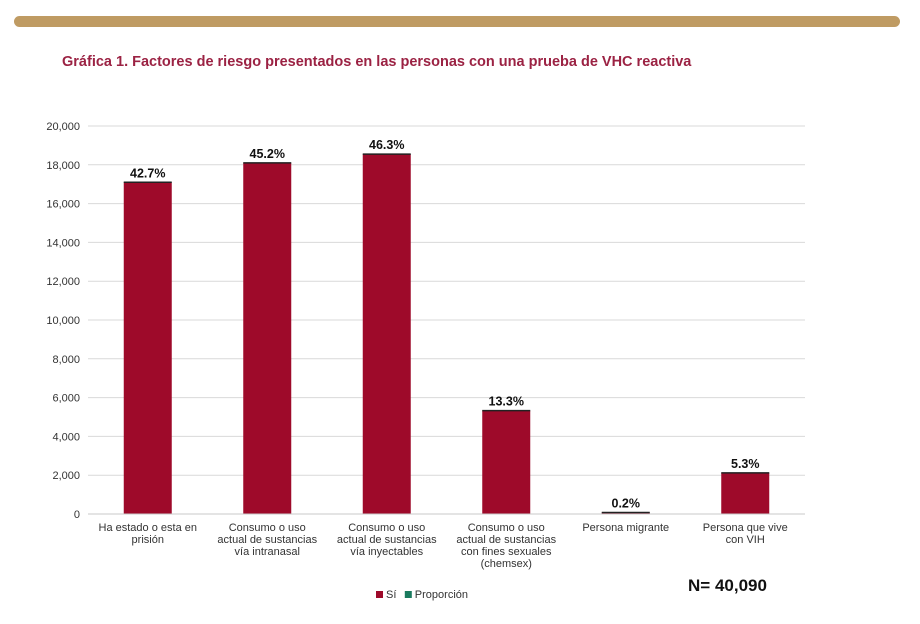 The width and height of the screenshot is (920, 624). What do you see at coordinates (77, 515) in the screenshot?
I see `y-tick-label: 0` at bounding box center [77, 515].